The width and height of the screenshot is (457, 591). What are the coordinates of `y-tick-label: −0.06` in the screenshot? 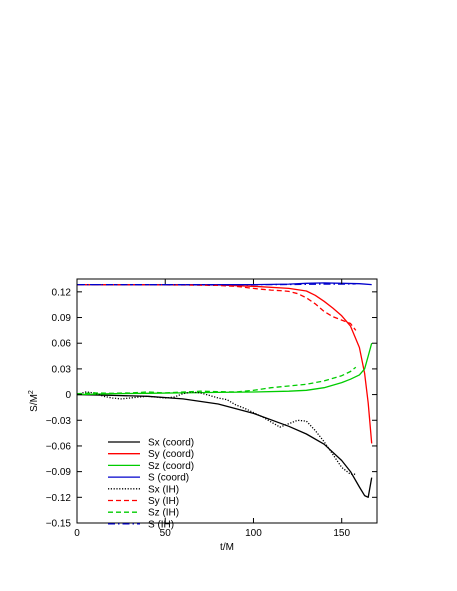 It's located at (59, 446).